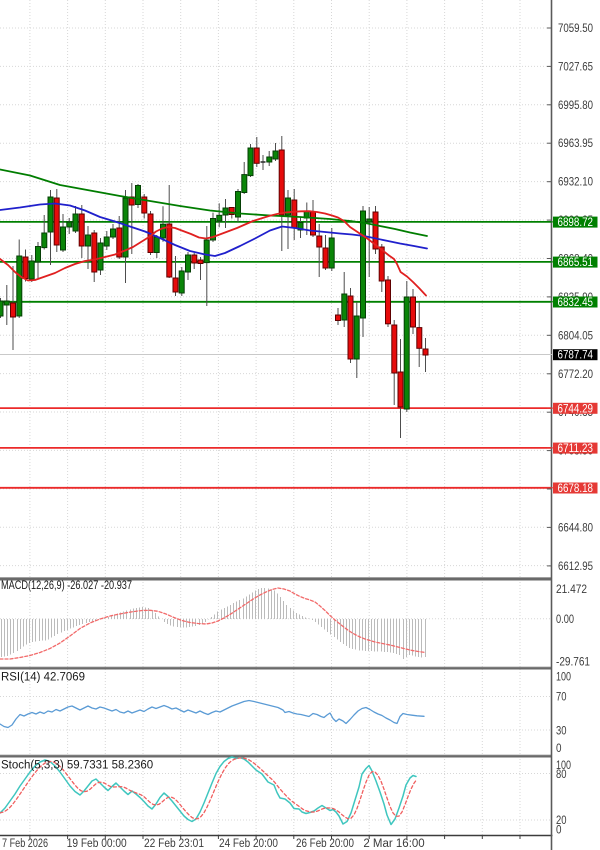 Image resolution: width=600 pixels, height=850 pixels. What do you see at coordinates (43, 678) in the screenshot?
I see `svg-text: RSI(14) 42.7069` at bounding box center [43, 678].